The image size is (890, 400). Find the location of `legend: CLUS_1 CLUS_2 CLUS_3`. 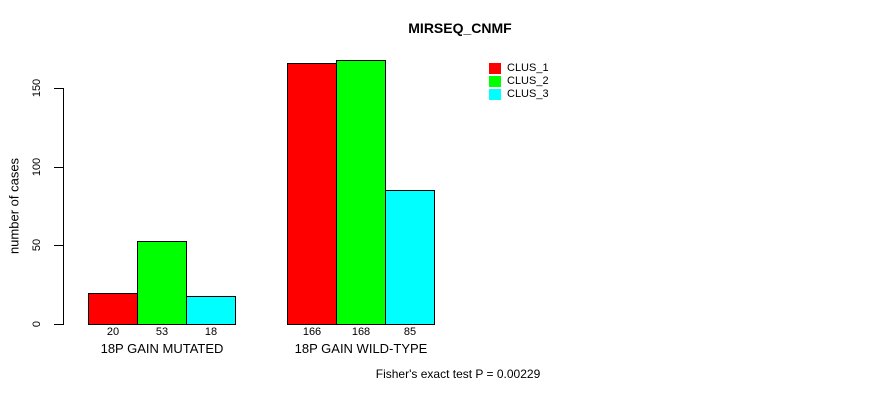

legend: CLUS_1 CLUS_2 CLUS_3 is located at coordinates (519, 81).